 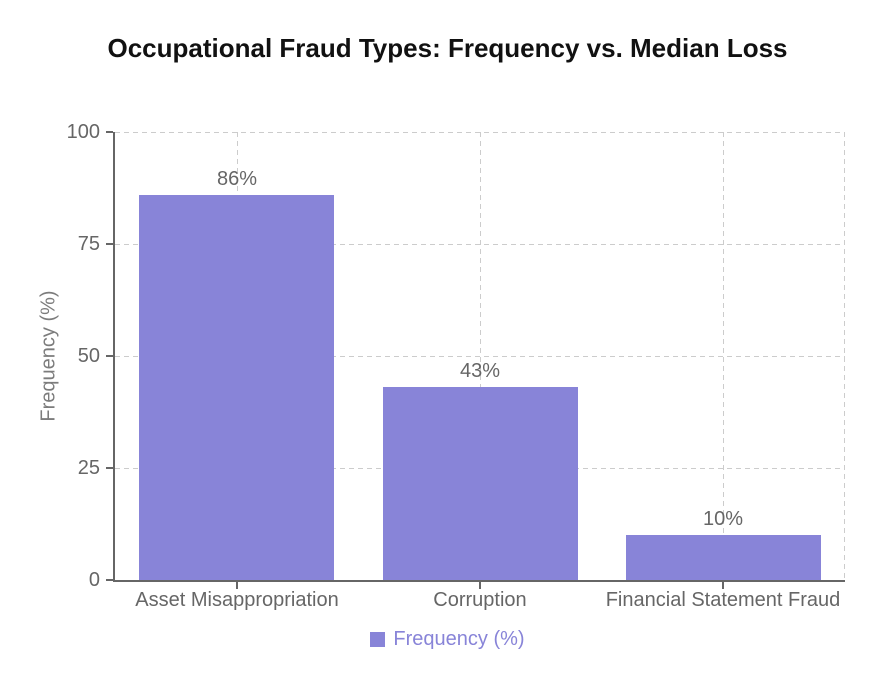 What do you see at coordinates (88, 356) in the screenshot?
I see `y-tick-label-50: 50` at bounding box center [88, 356].